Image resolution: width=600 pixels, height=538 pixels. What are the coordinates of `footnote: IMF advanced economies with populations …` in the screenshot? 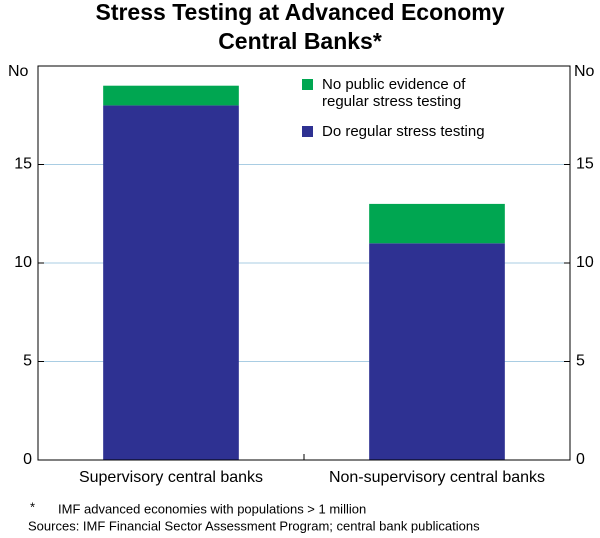 It's located at (212, 508).